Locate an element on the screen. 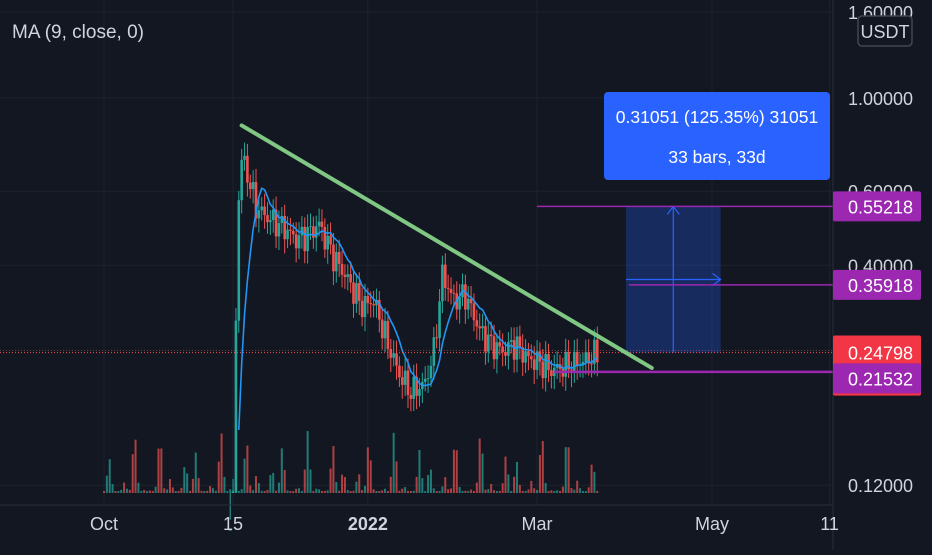  x-tick-label: Mar is located at coordinates (537, 524).